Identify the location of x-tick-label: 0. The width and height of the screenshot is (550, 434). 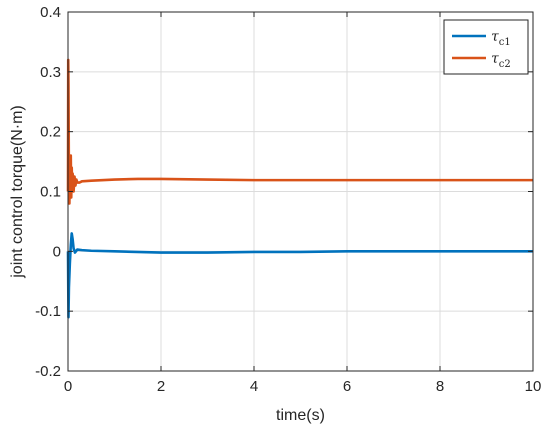
(68, 386).